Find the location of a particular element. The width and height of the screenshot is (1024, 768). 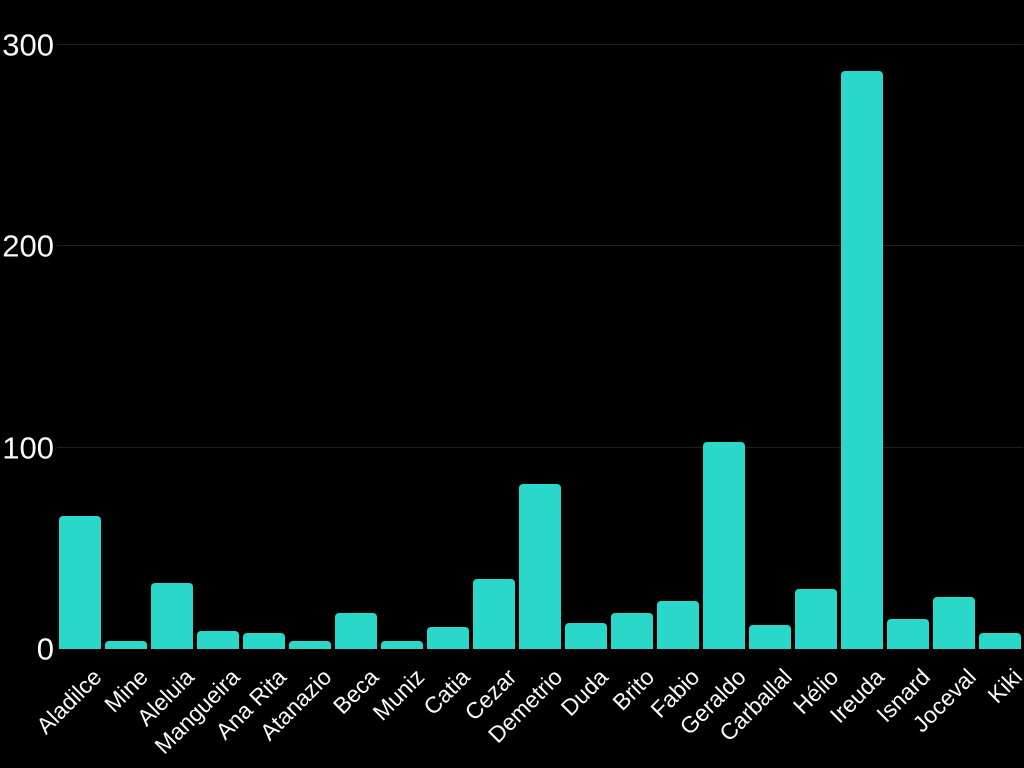

bar-group: Isnard is located at coordinates (903, 386).